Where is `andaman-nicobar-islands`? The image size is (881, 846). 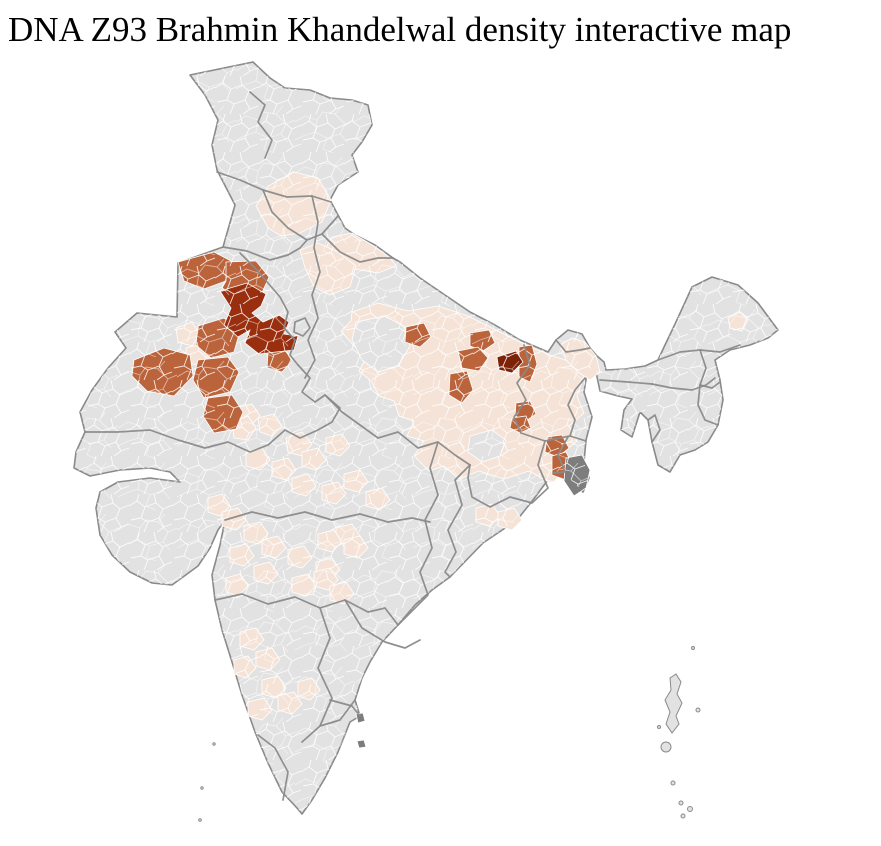
andaman-nicobar-islands is located at coordinates (679, 732).